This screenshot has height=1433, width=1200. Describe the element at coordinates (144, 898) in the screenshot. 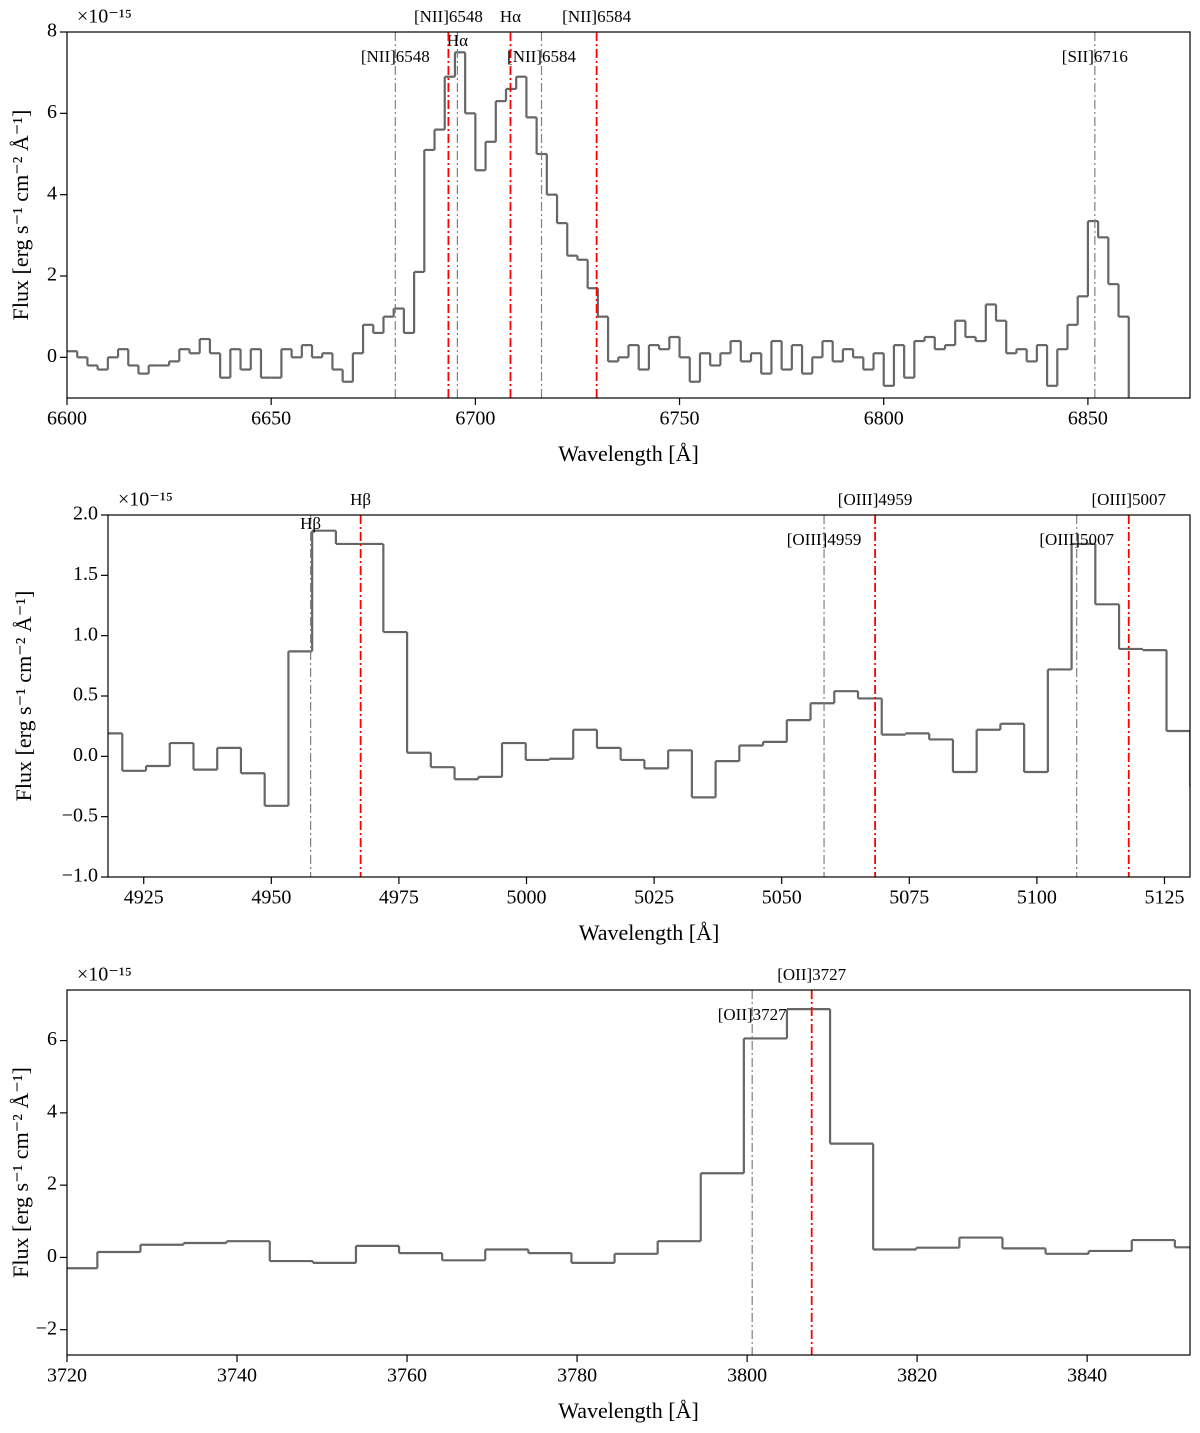

I see `x-tick-label: 4925` at that location.